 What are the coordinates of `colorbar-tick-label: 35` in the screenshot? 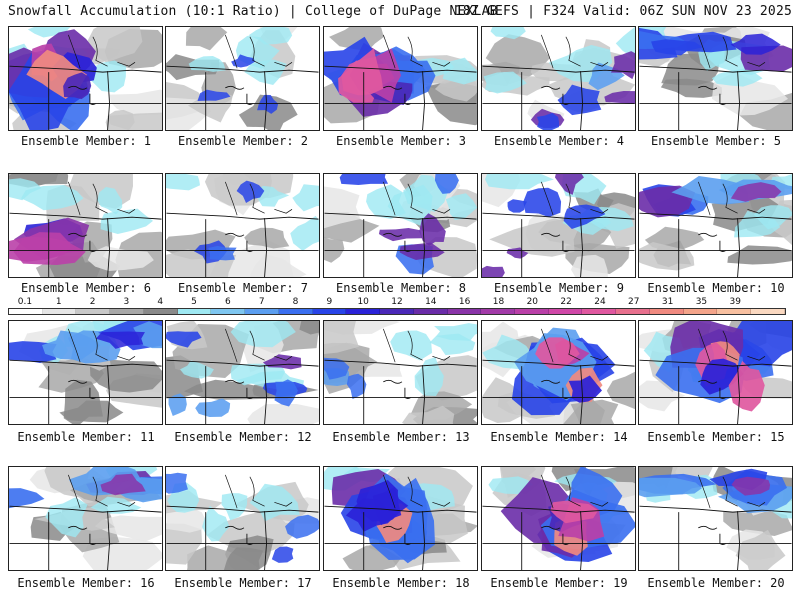 It's located at (701, 302).